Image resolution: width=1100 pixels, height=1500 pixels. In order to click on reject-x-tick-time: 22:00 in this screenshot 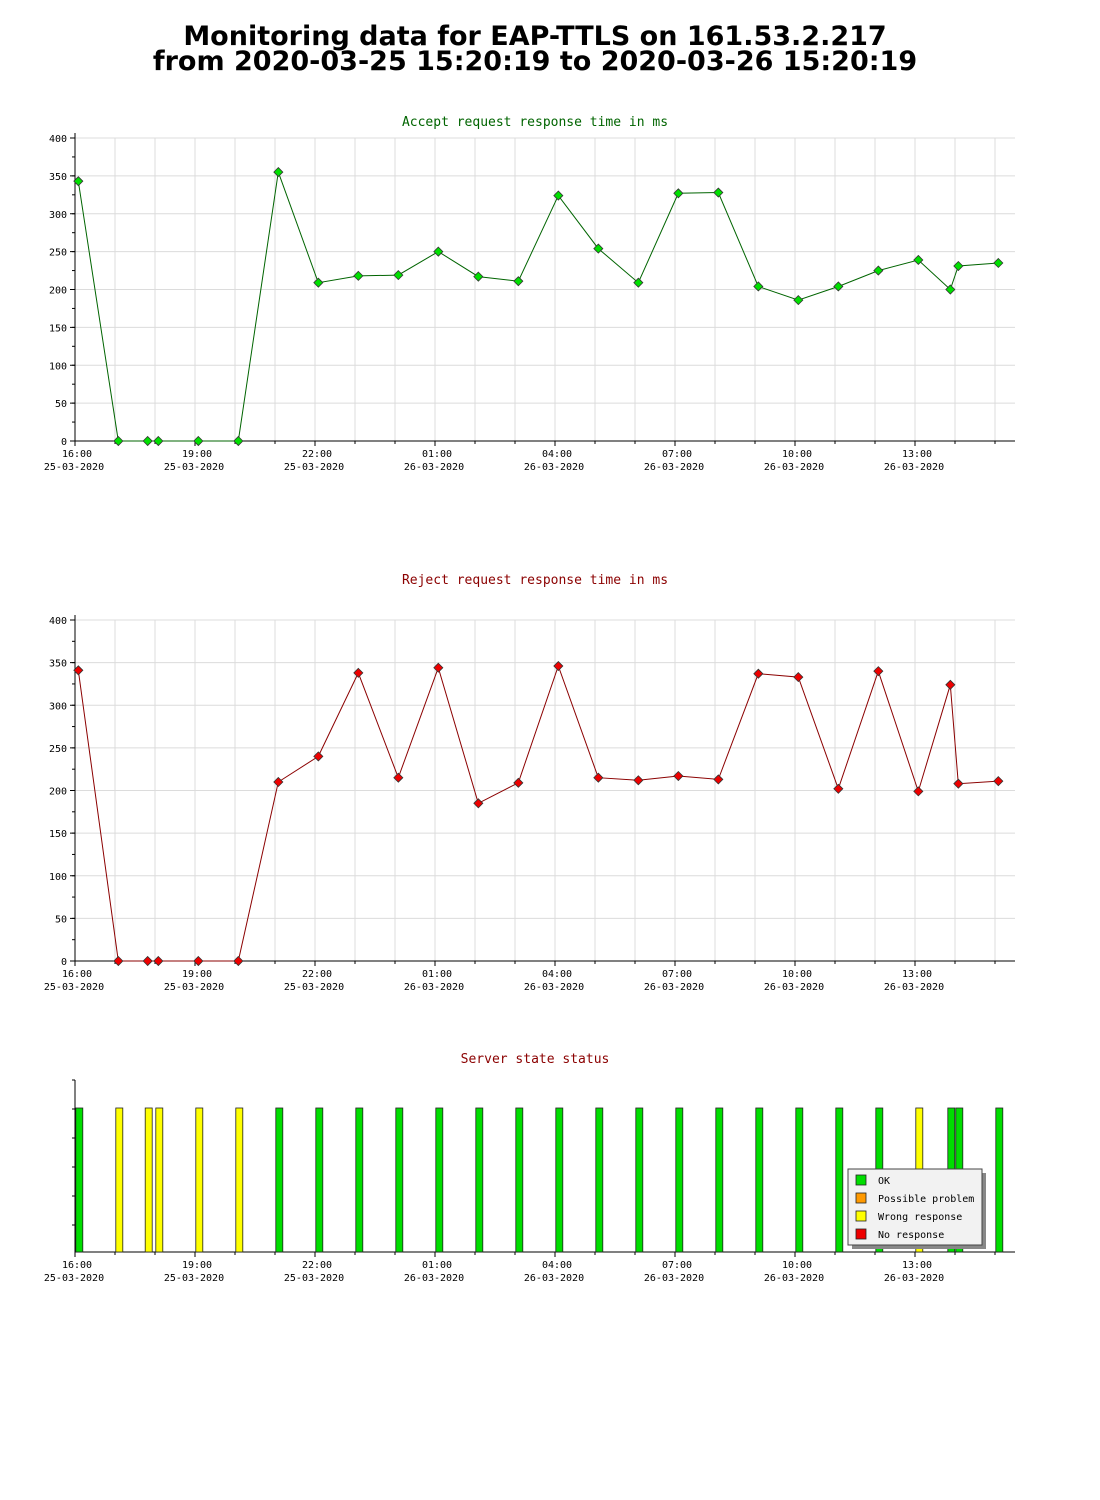, I will do `click(317, 974)`.